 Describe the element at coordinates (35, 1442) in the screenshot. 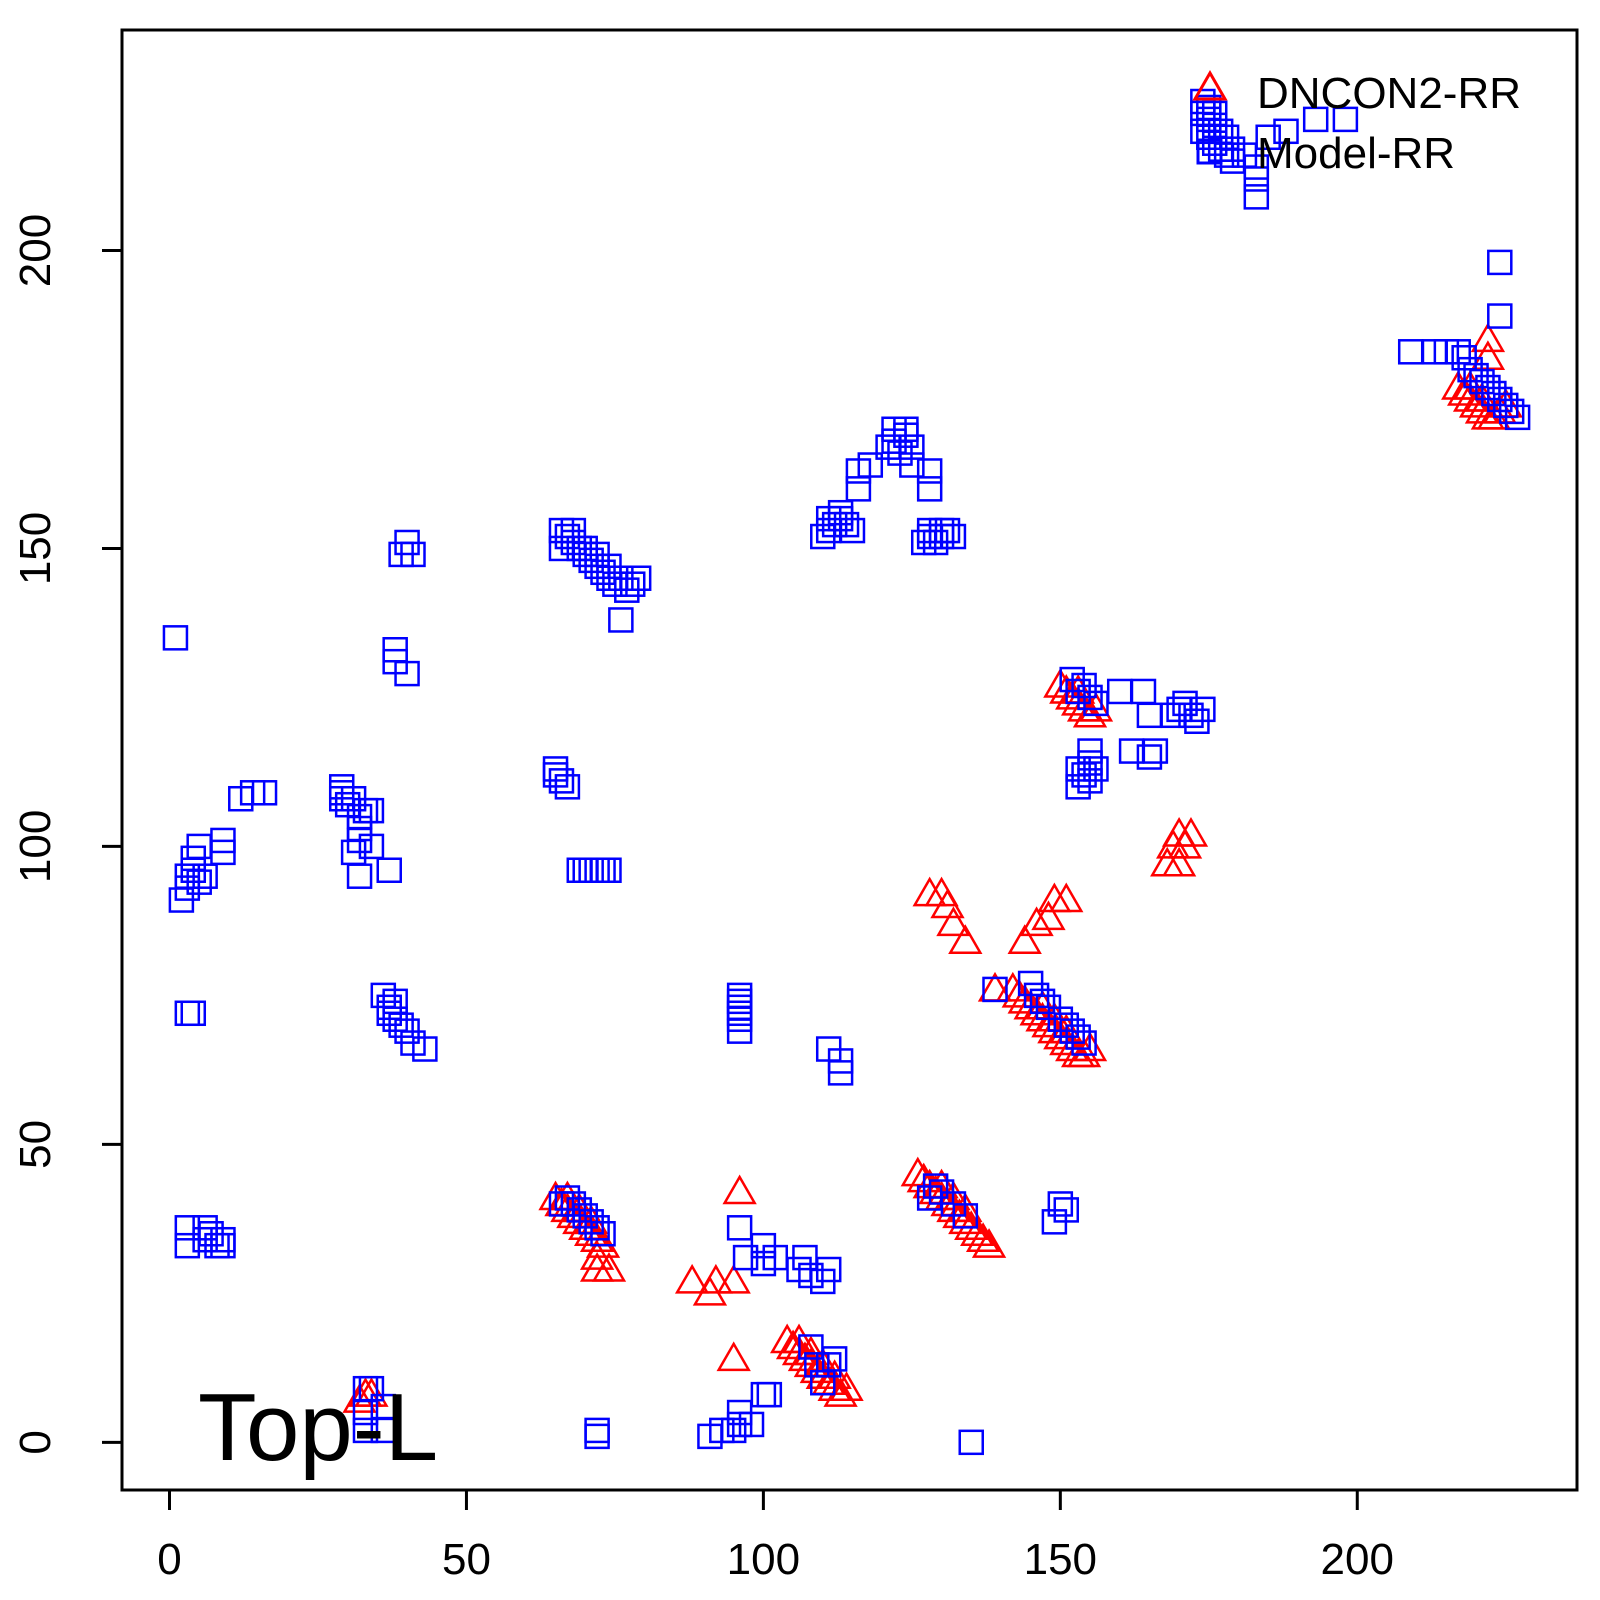

I see `y-tick-label: 0` at that location.